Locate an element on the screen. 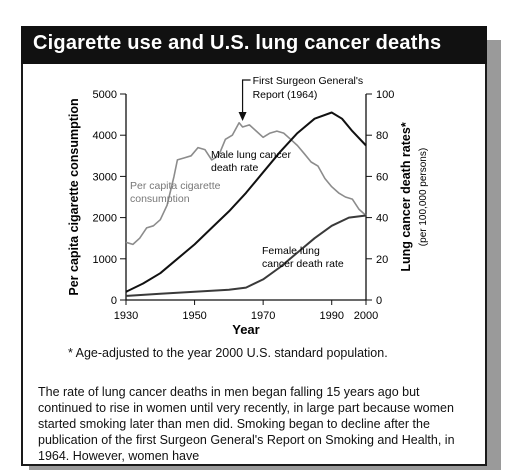  female-death-rate-line is located at coordinates (246, 255).